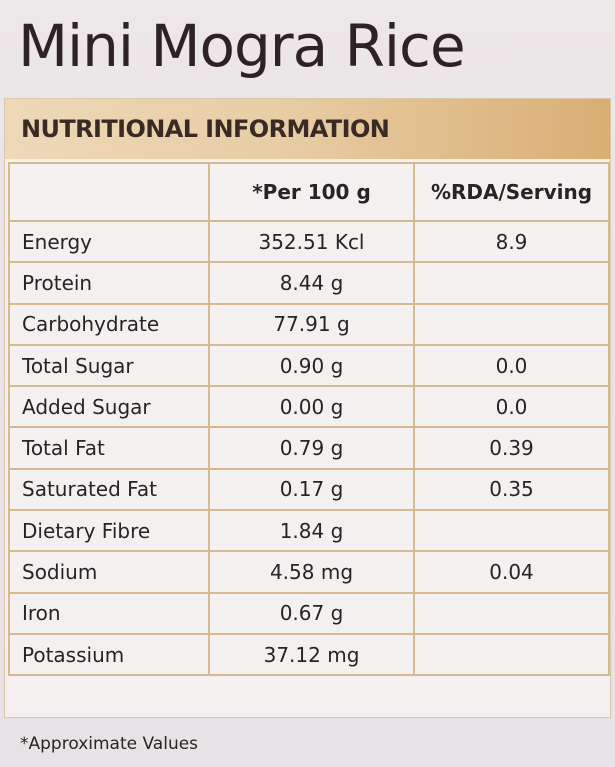  I want to click on table-row: Total Fat 0.79 g 0.39, so click(309, 448).